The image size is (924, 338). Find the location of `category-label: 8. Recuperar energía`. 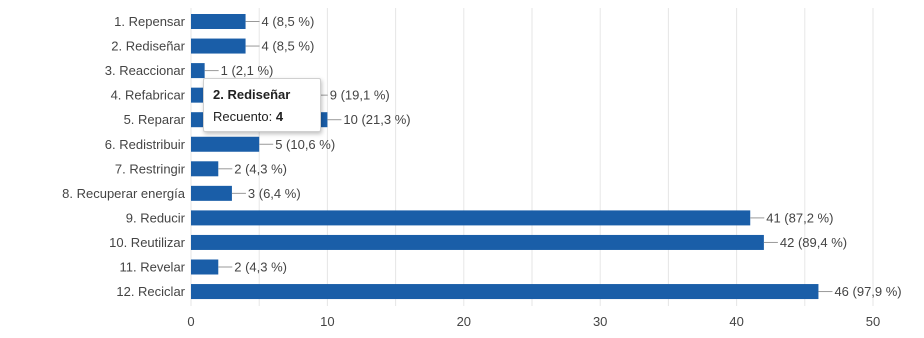

category-label: 8. Recuperar energía is located at coordinates (124, 193).